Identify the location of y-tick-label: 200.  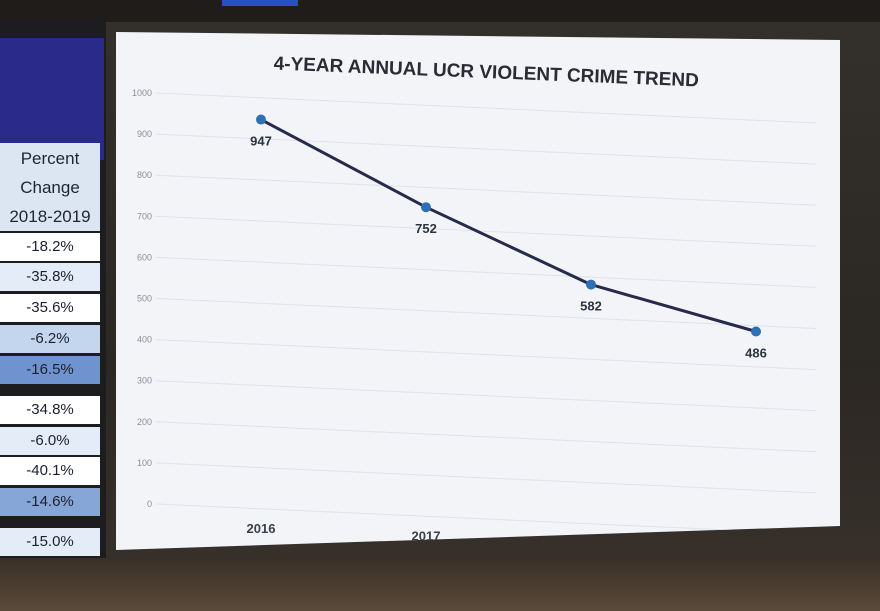
(144, 422).